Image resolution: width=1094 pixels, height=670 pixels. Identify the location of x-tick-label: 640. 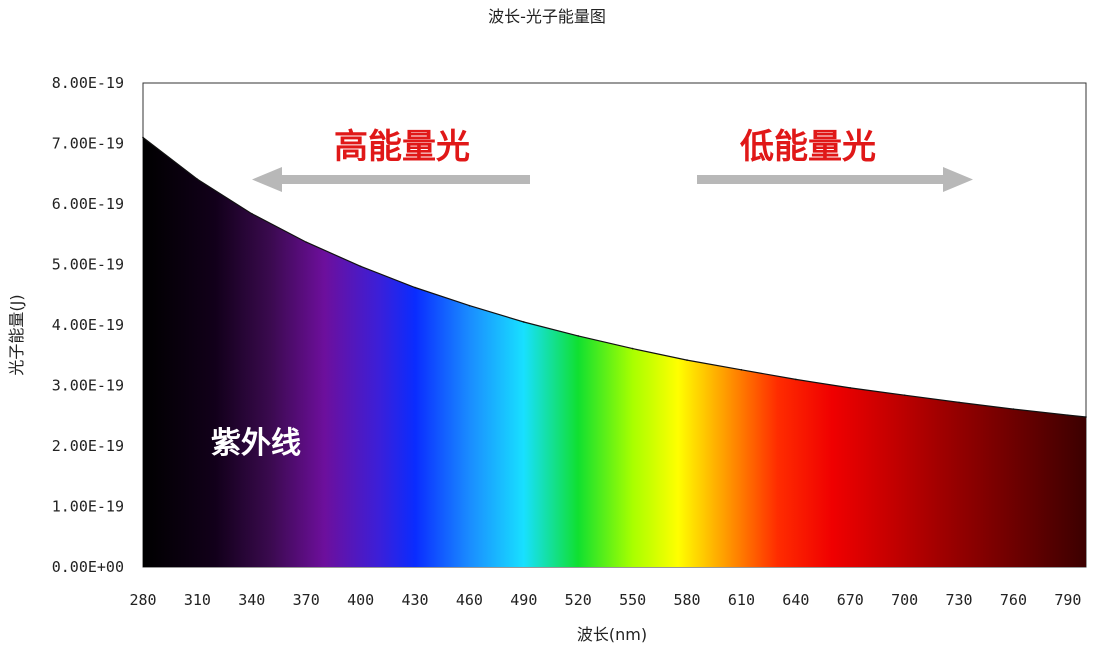
(795, 600).